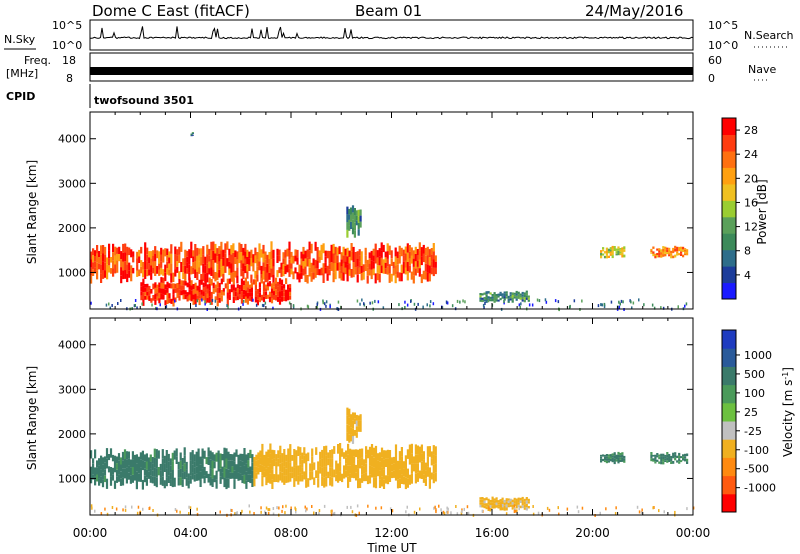 This screenshot has width=800, height=554. What do you see at coordinates (391, 547) in the screenshot?
I see `x-axis-label: Time UT` at bounding box center [391, 547].